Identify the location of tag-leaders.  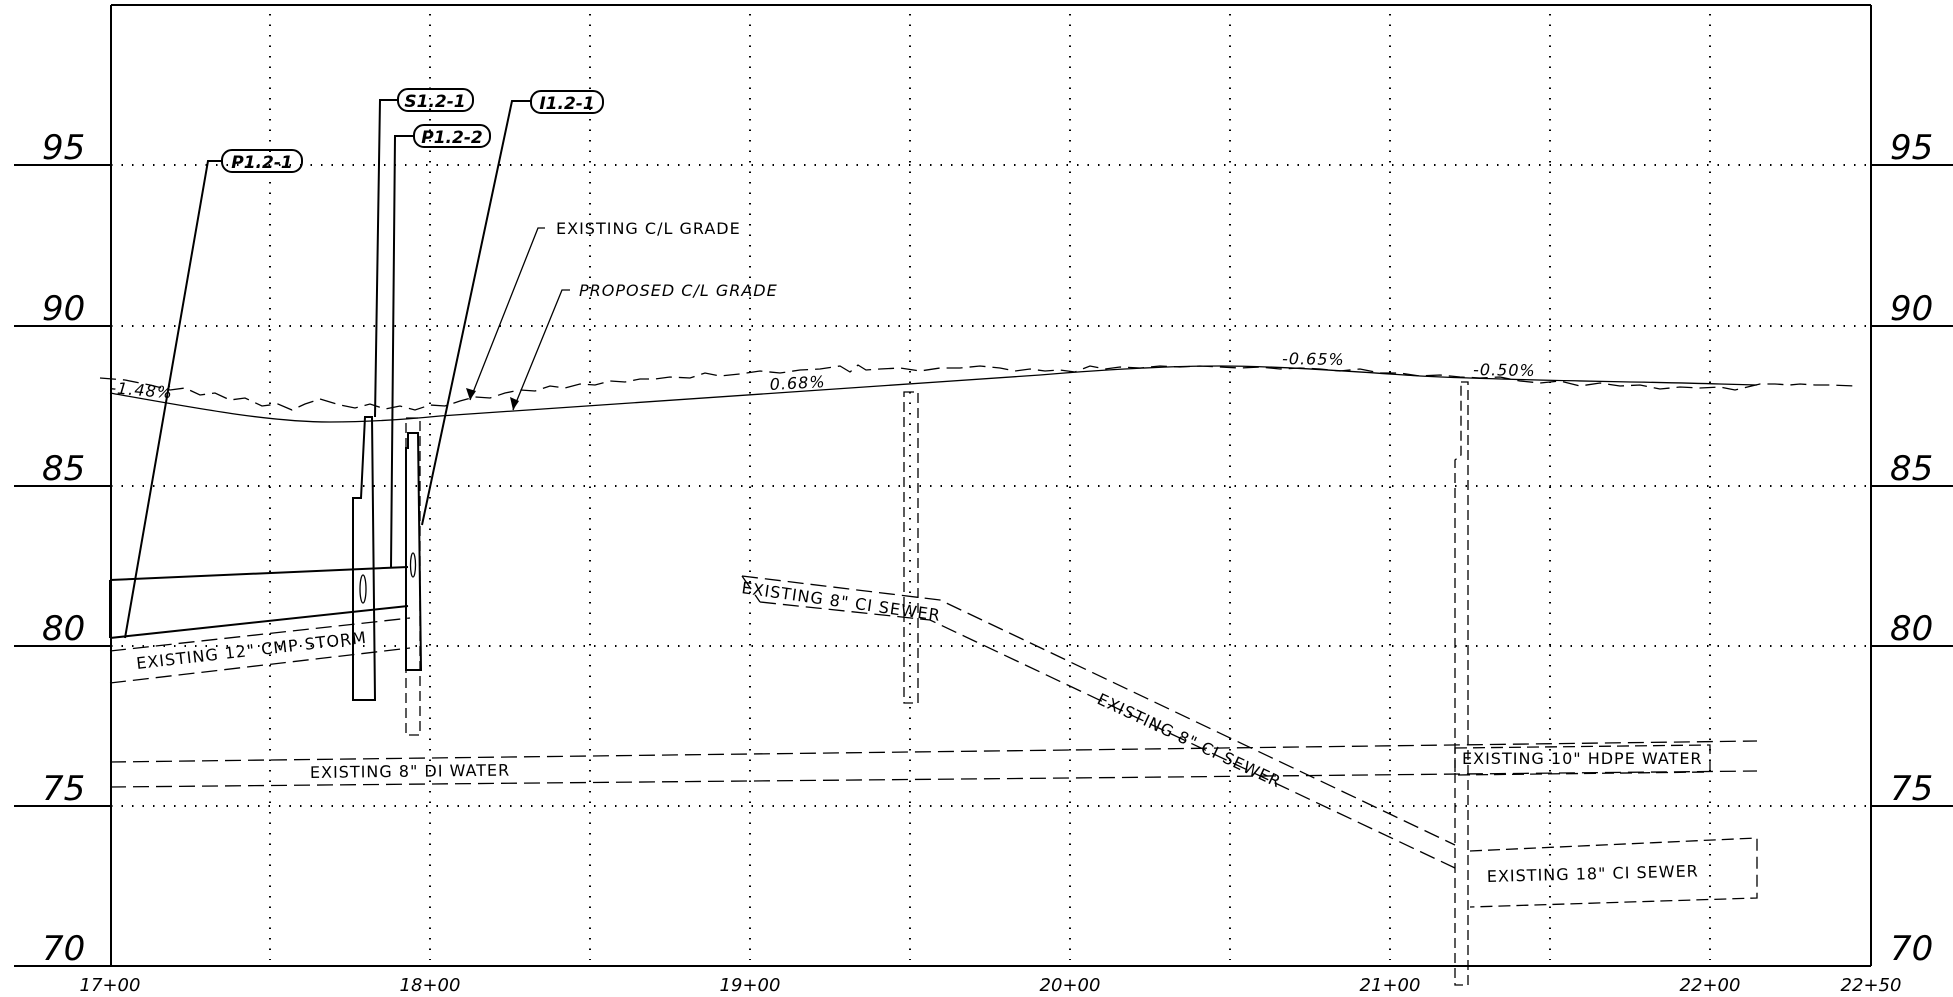
(327, 369).